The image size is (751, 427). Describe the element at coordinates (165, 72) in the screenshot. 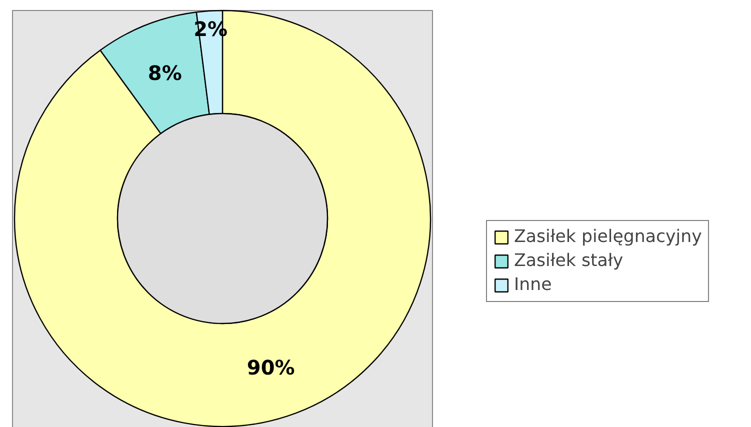

I see `data-label: 8%` at that location.